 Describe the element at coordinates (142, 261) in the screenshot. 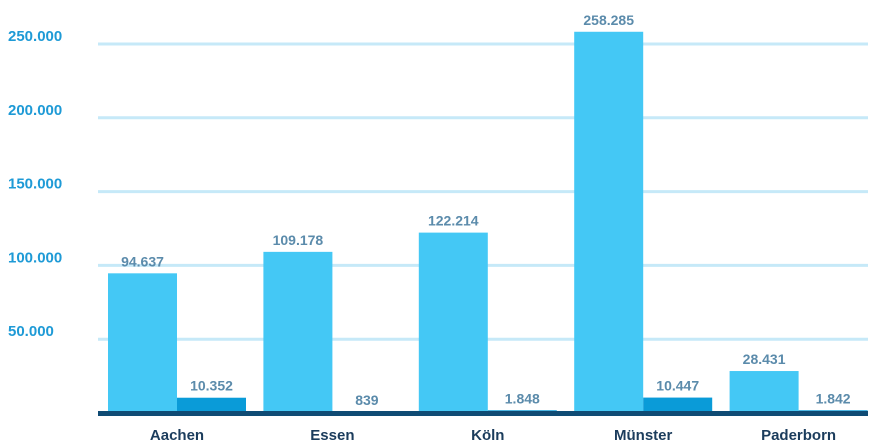

I see `value-label: 94.637` at that location.